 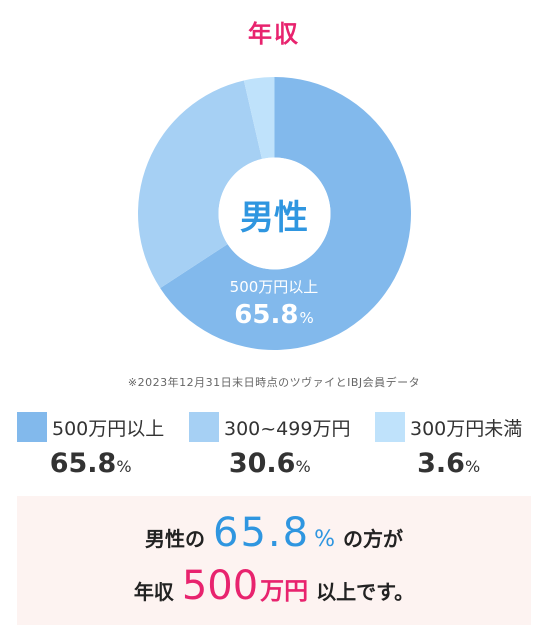 What do you see at coordinates (153, 592) in the screenshot?
I see `summary-line2-prefix: 年収` at bounding box center [153, 592].